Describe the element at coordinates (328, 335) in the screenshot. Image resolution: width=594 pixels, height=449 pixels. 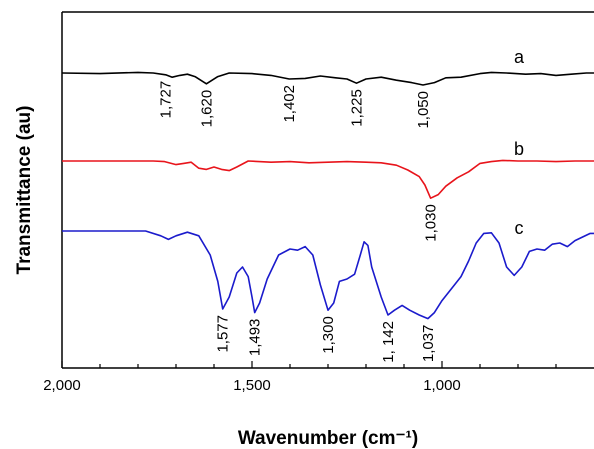
I see `peak-label: 1,300` at that location.